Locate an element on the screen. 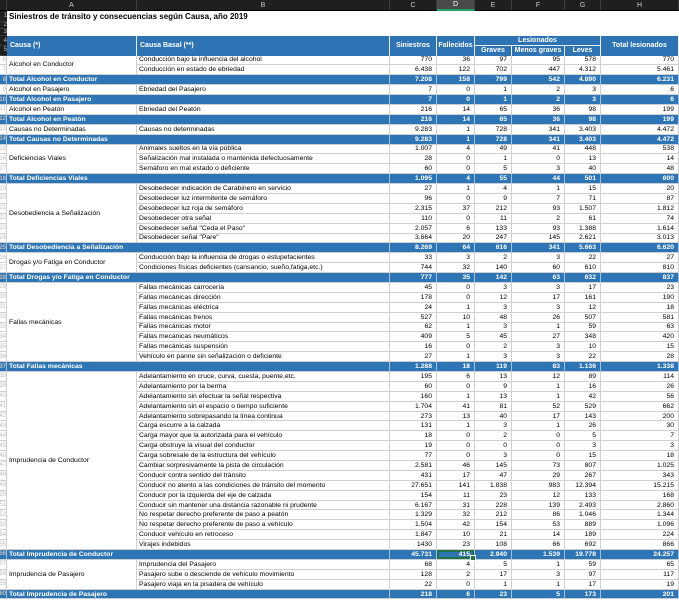 The width and height of the screenshot is (679, 600). total-value-cell: 18 is located at coordinates (456, 367).